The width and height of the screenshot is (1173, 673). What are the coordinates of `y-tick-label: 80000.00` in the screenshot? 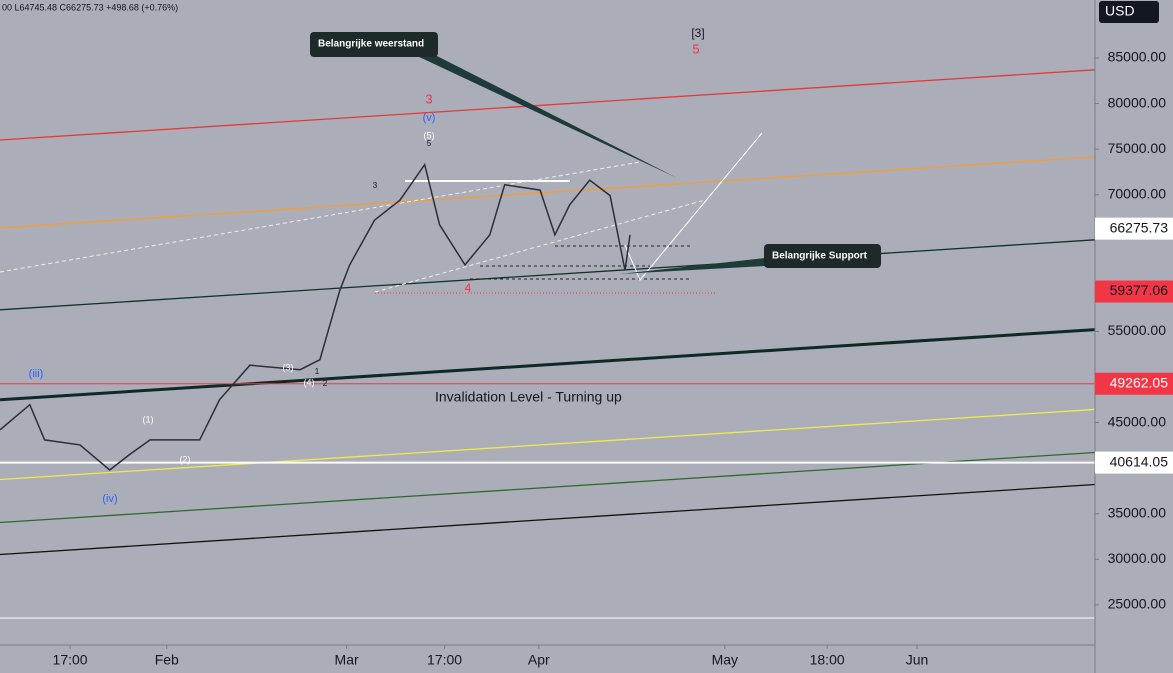 It's located at (1137, 102).